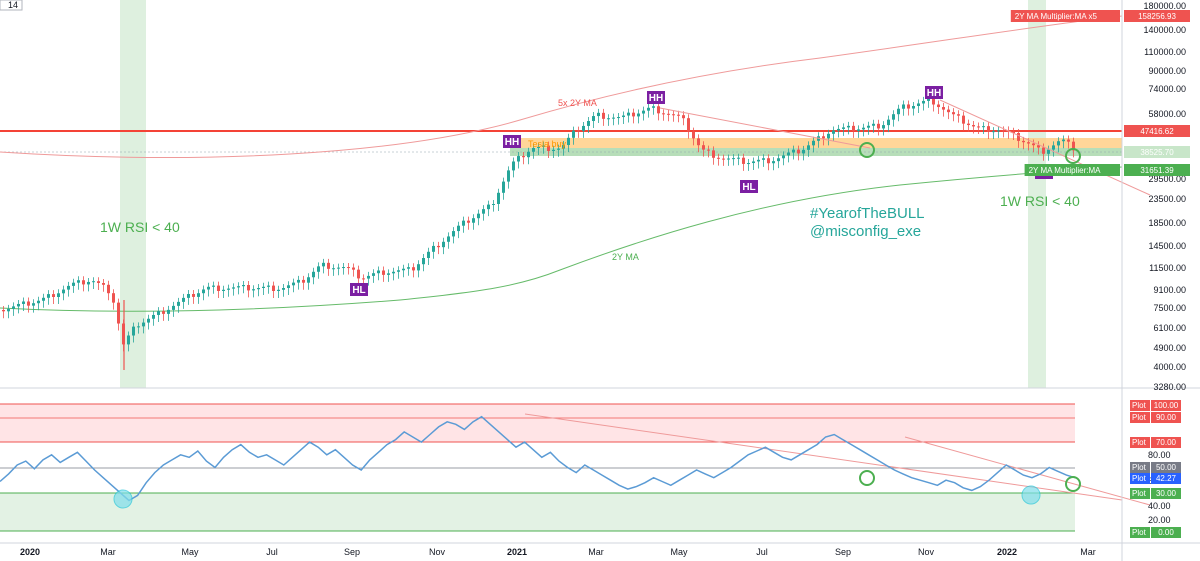  Describe the element at coordinates (547, 144) in the screenshot. I see `tesla-label: Tesla buy` at that location.